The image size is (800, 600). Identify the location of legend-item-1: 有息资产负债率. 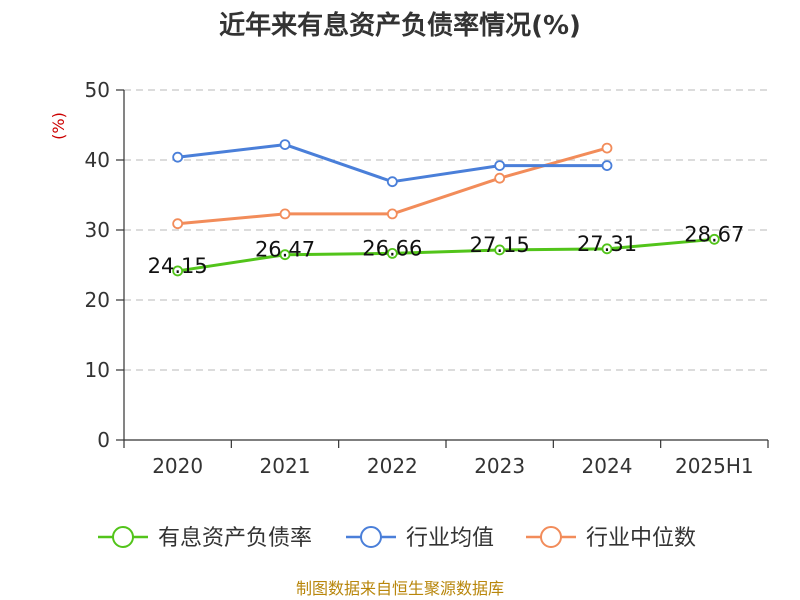
(205, 538).